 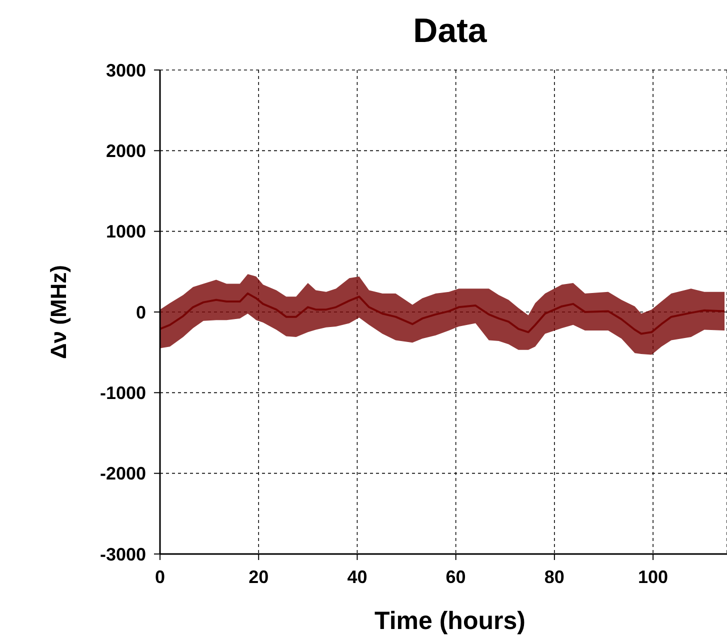 What do you see at coordinates (456, 576) in the screenshot?
I see `x-tick-label: 60` at bounding box center [456, 576].